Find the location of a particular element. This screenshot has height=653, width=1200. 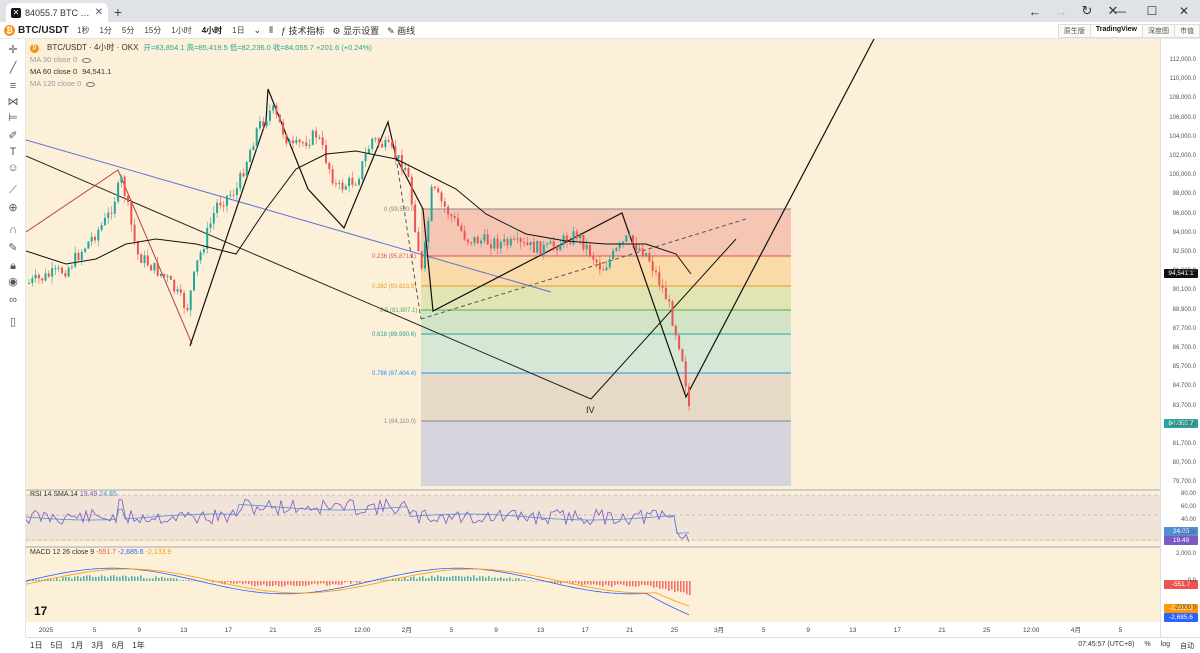

stay-draw-icon: ✎ is located at coordinates (13, 248).